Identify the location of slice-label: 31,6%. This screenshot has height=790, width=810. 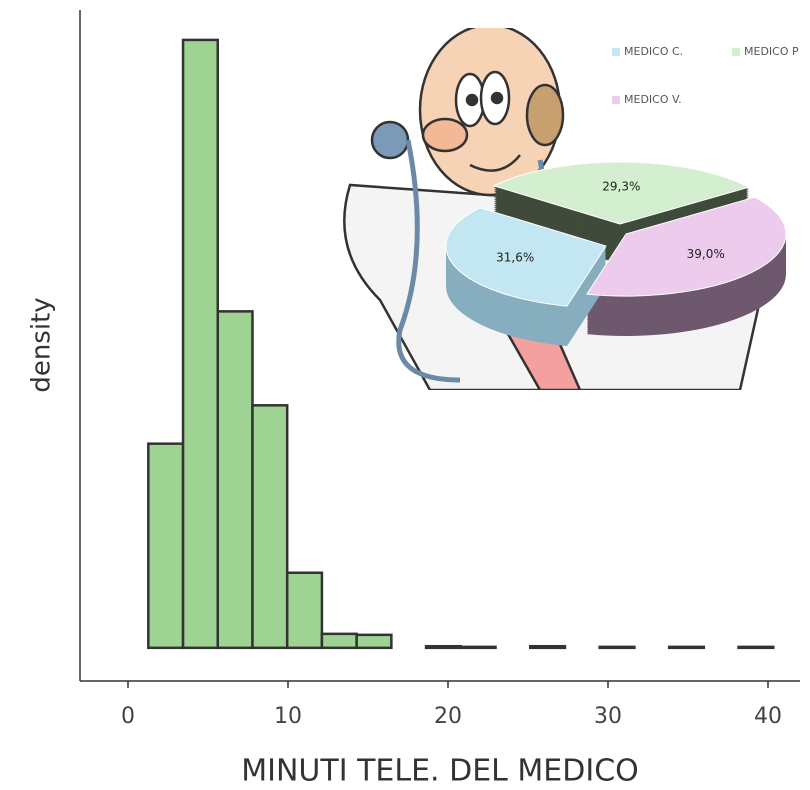
(515, 258).